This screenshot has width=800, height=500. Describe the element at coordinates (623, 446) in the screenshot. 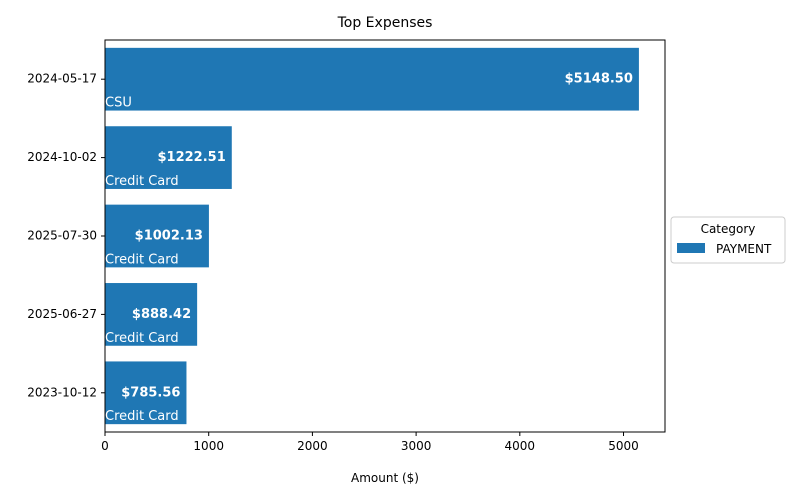

I see `x-tick-label: 5000` at that location.